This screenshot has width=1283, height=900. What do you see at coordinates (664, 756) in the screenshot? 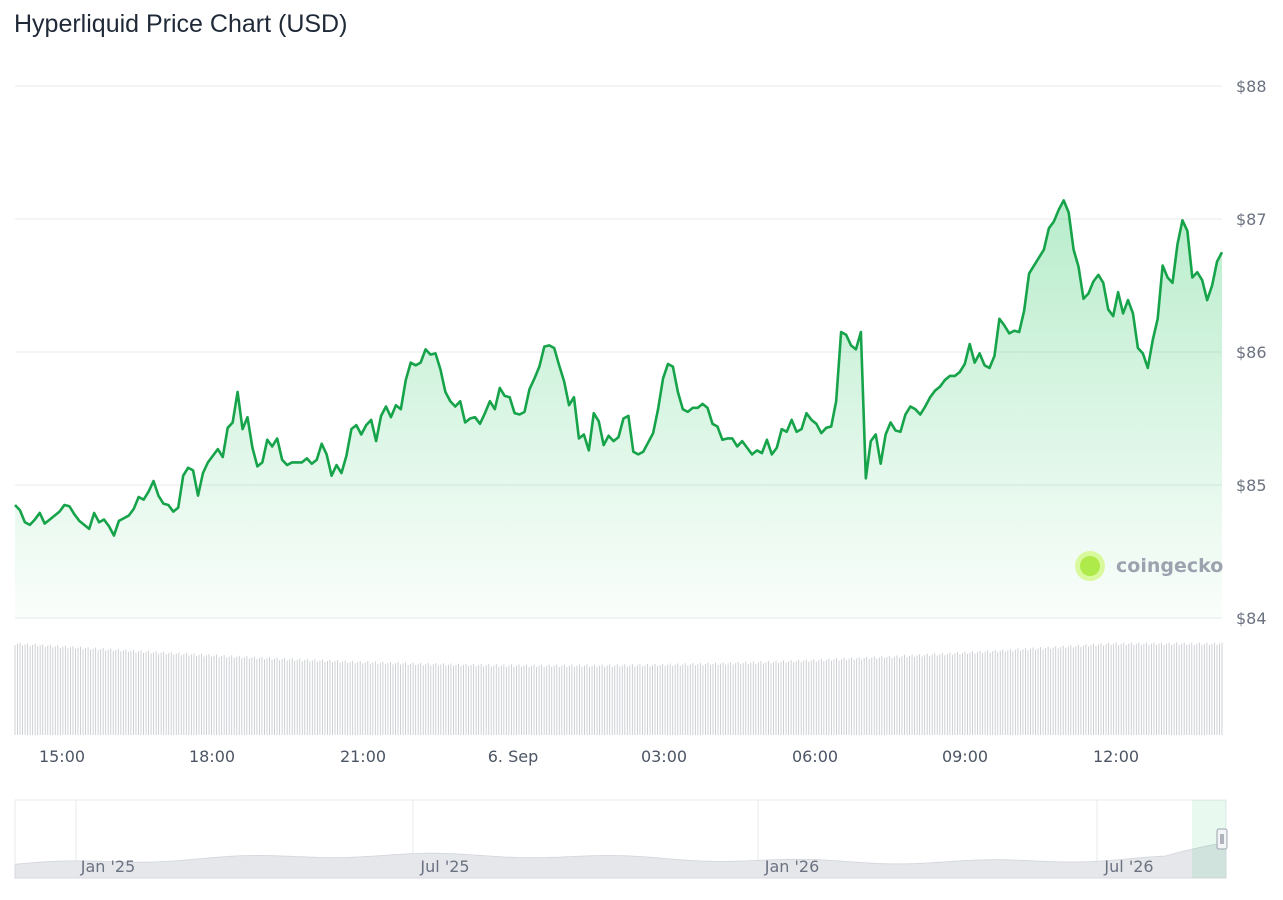
I see `x-tick-label: 03:00` at bounding box center [664, 756].